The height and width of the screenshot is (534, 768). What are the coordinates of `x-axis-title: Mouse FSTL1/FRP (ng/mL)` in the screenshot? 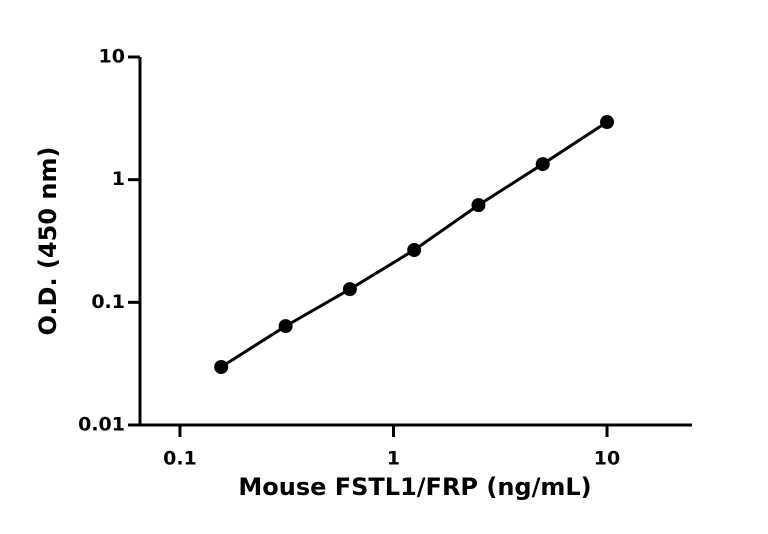 It's located at (414, 487).